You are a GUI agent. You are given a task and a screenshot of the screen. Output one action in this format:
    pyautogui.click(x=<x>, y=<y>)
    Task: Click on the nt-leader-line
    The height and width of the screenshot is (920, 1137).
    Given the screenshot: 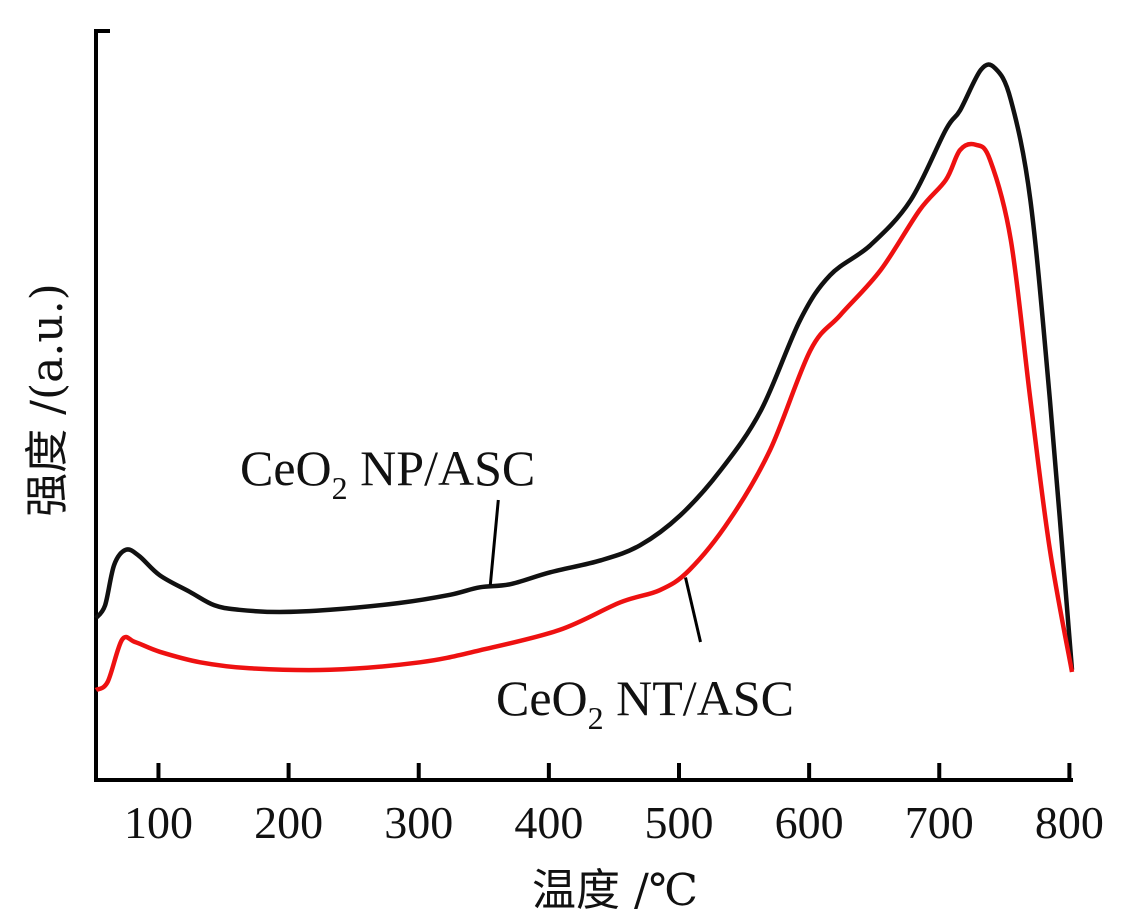 What is the action you would take?
    pyautogui.click(x=693, y=610)
    